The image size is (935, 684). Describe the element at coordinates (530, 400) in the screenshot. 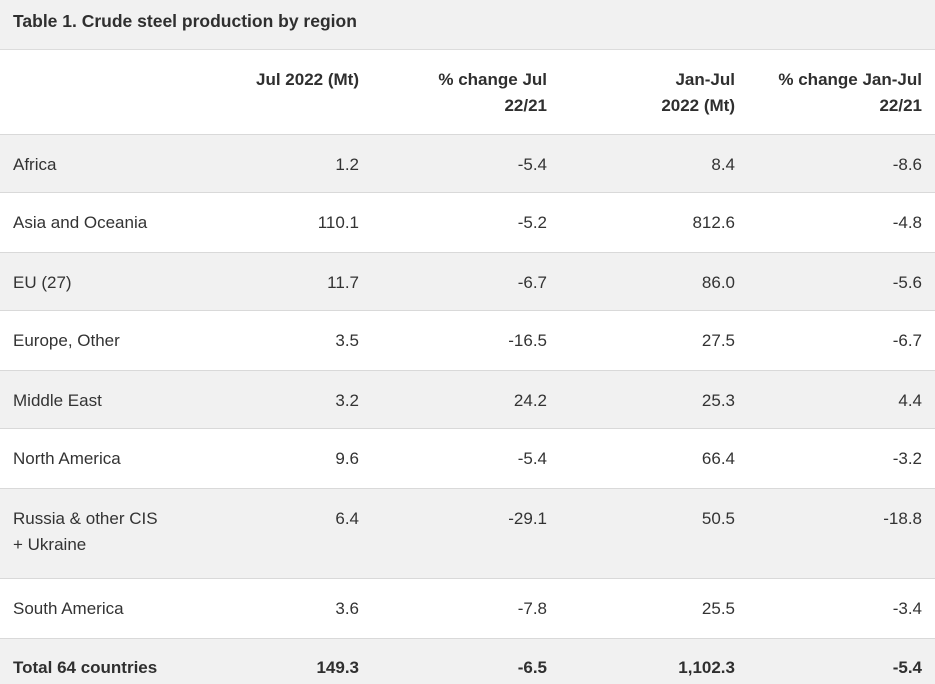

I see `row-pct-change-jul: 24.2` at that location.